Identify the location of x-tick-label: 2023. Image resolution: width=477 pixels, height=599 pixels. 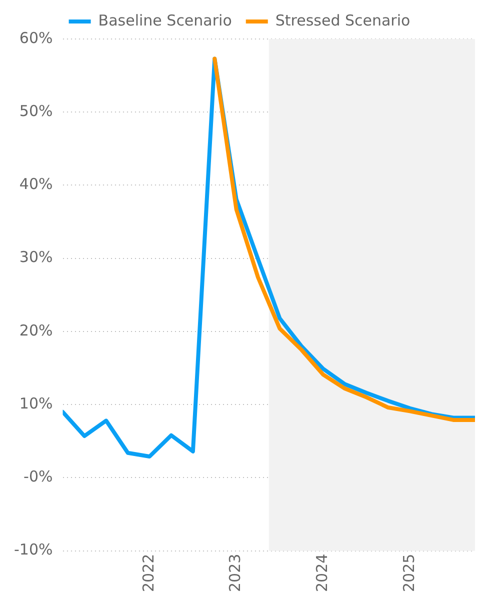
(235, 573).